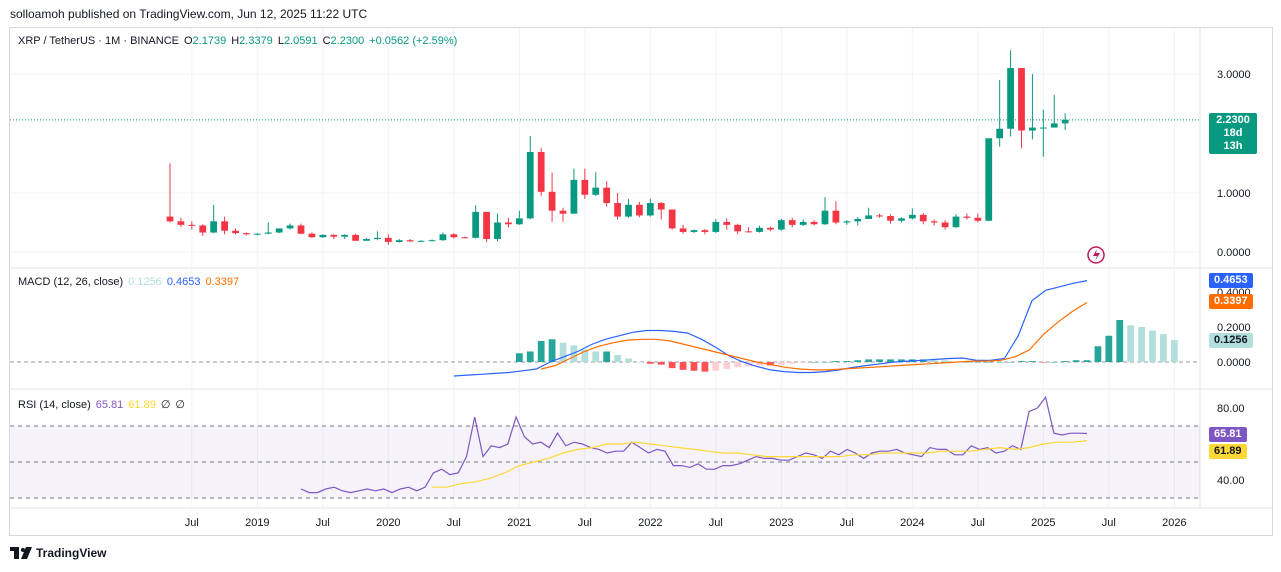 The image size is (1281, 572). Describe the element at coordinates (222, 282) in the screenshot. I see `macd-signal-value: 0.3397` at that location.